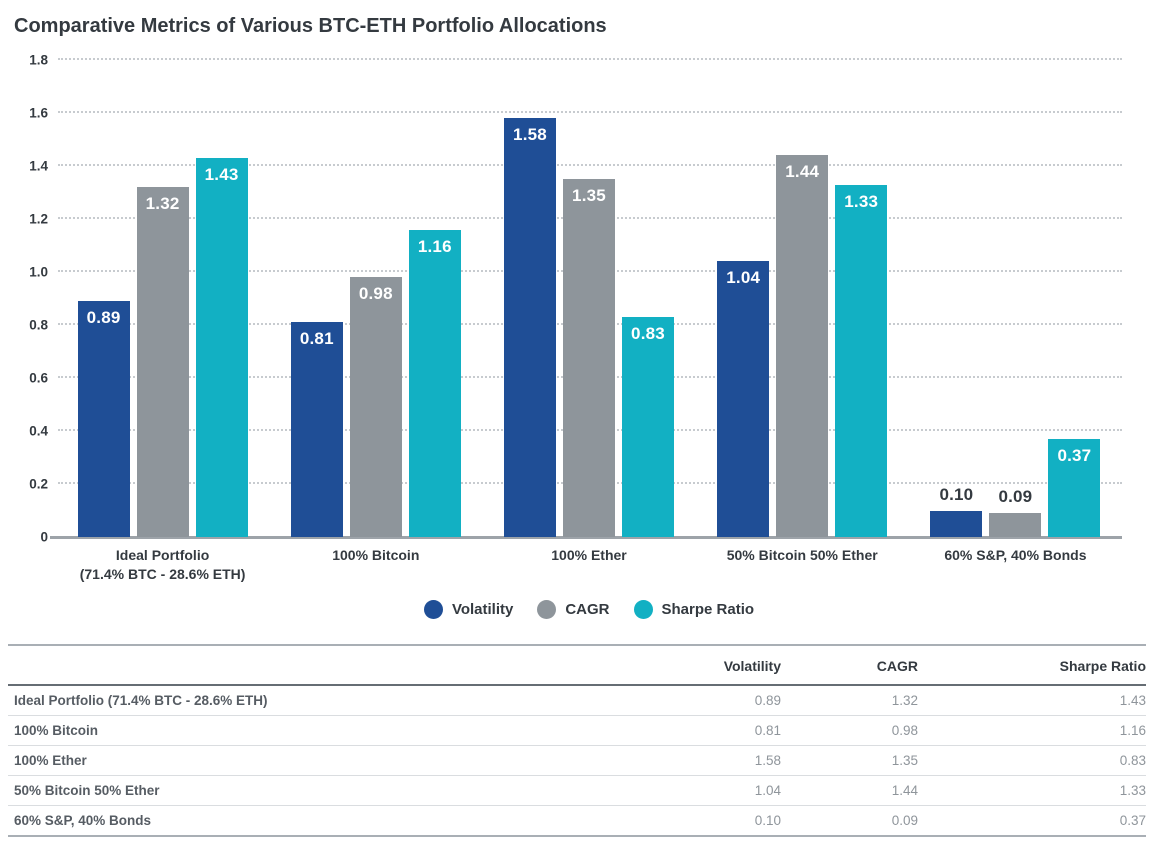 The width and height of the screenshot is (1152, 850). What do you see at coordinates (38, 431) in the screenshot?
I see `y-tick-label: 0.4` at bounding box center [38, 431].